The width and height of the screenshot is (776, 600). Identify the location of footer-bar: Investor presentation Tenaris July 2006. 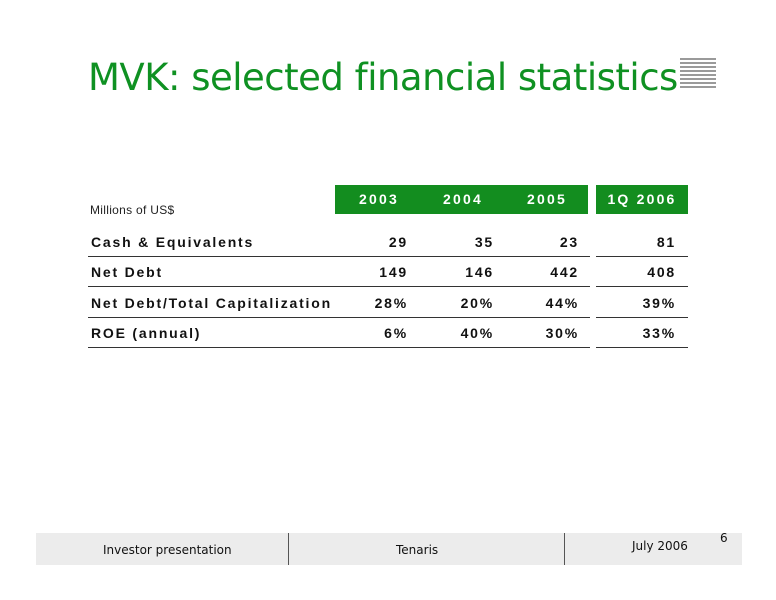
(389, 549).